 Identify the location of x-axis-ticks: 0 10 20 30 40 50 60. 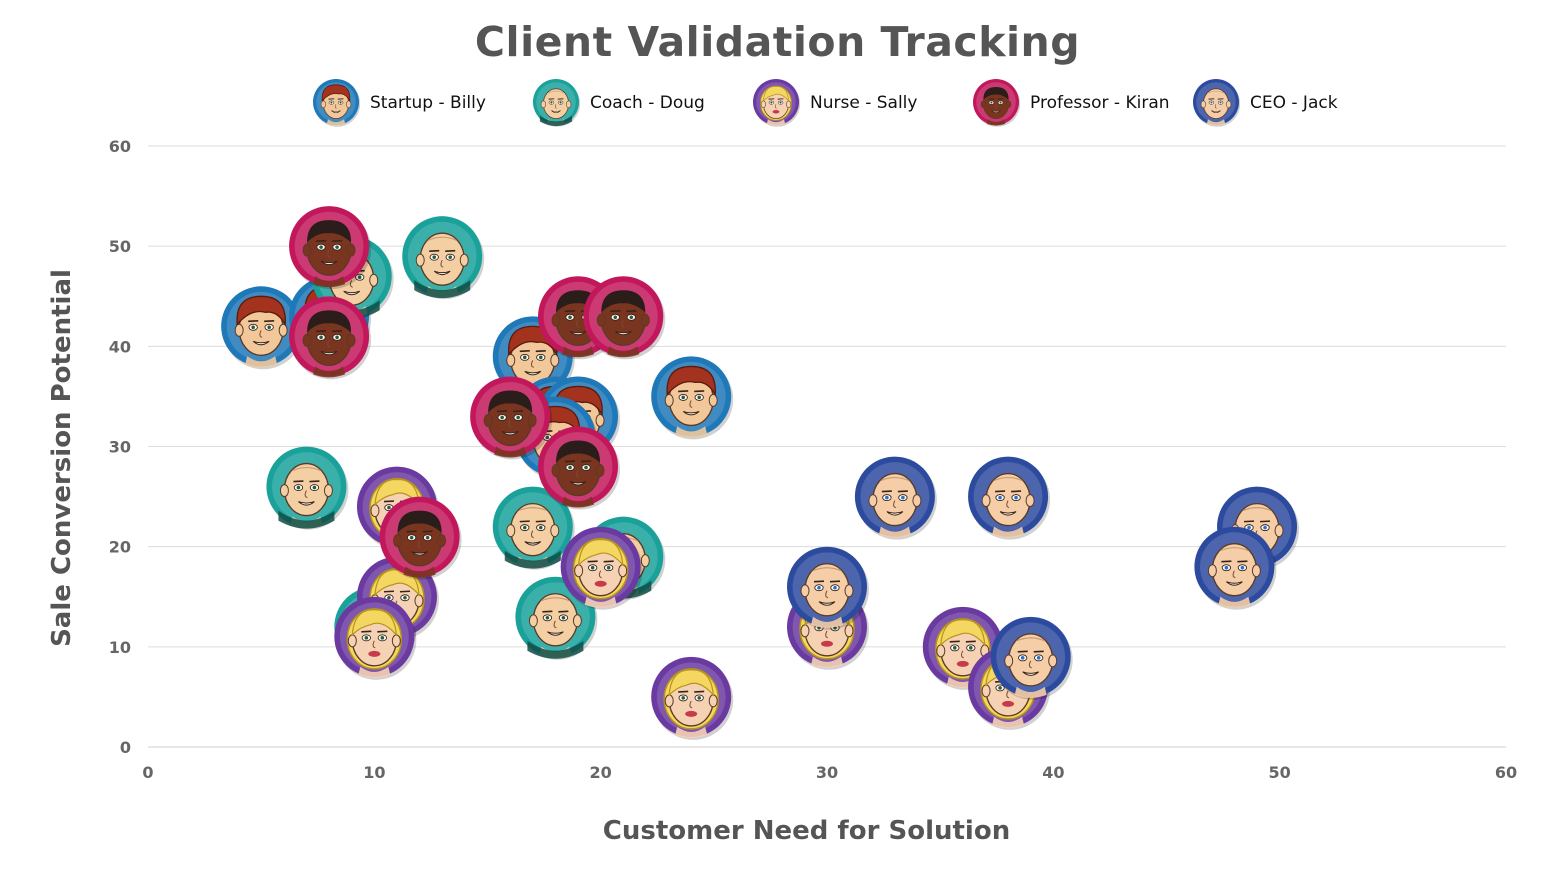
(829, 772).